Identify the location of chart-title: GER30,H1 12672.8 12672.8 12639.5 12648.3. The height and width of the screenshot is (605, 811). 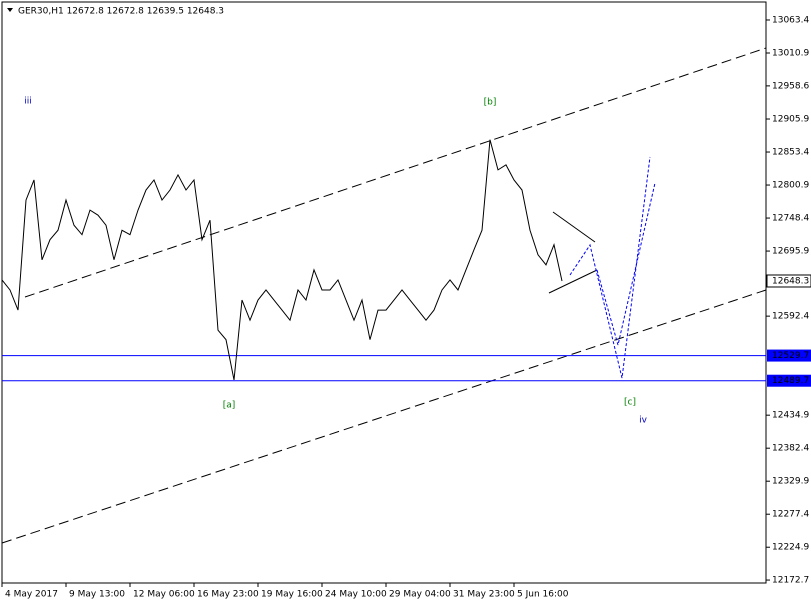
(121, 12).